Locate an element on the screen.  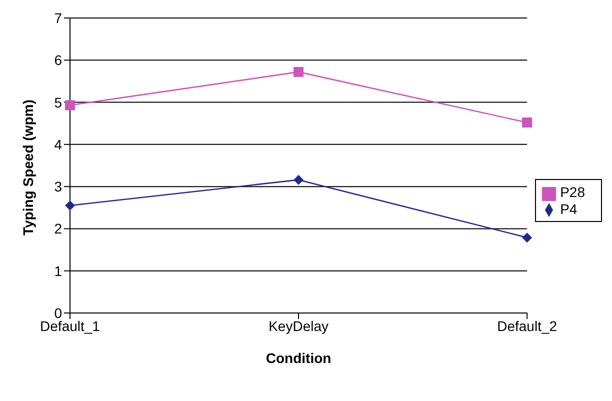
y-axis-title: Typing Speed (wpm) is located at coordinates (28, 168).